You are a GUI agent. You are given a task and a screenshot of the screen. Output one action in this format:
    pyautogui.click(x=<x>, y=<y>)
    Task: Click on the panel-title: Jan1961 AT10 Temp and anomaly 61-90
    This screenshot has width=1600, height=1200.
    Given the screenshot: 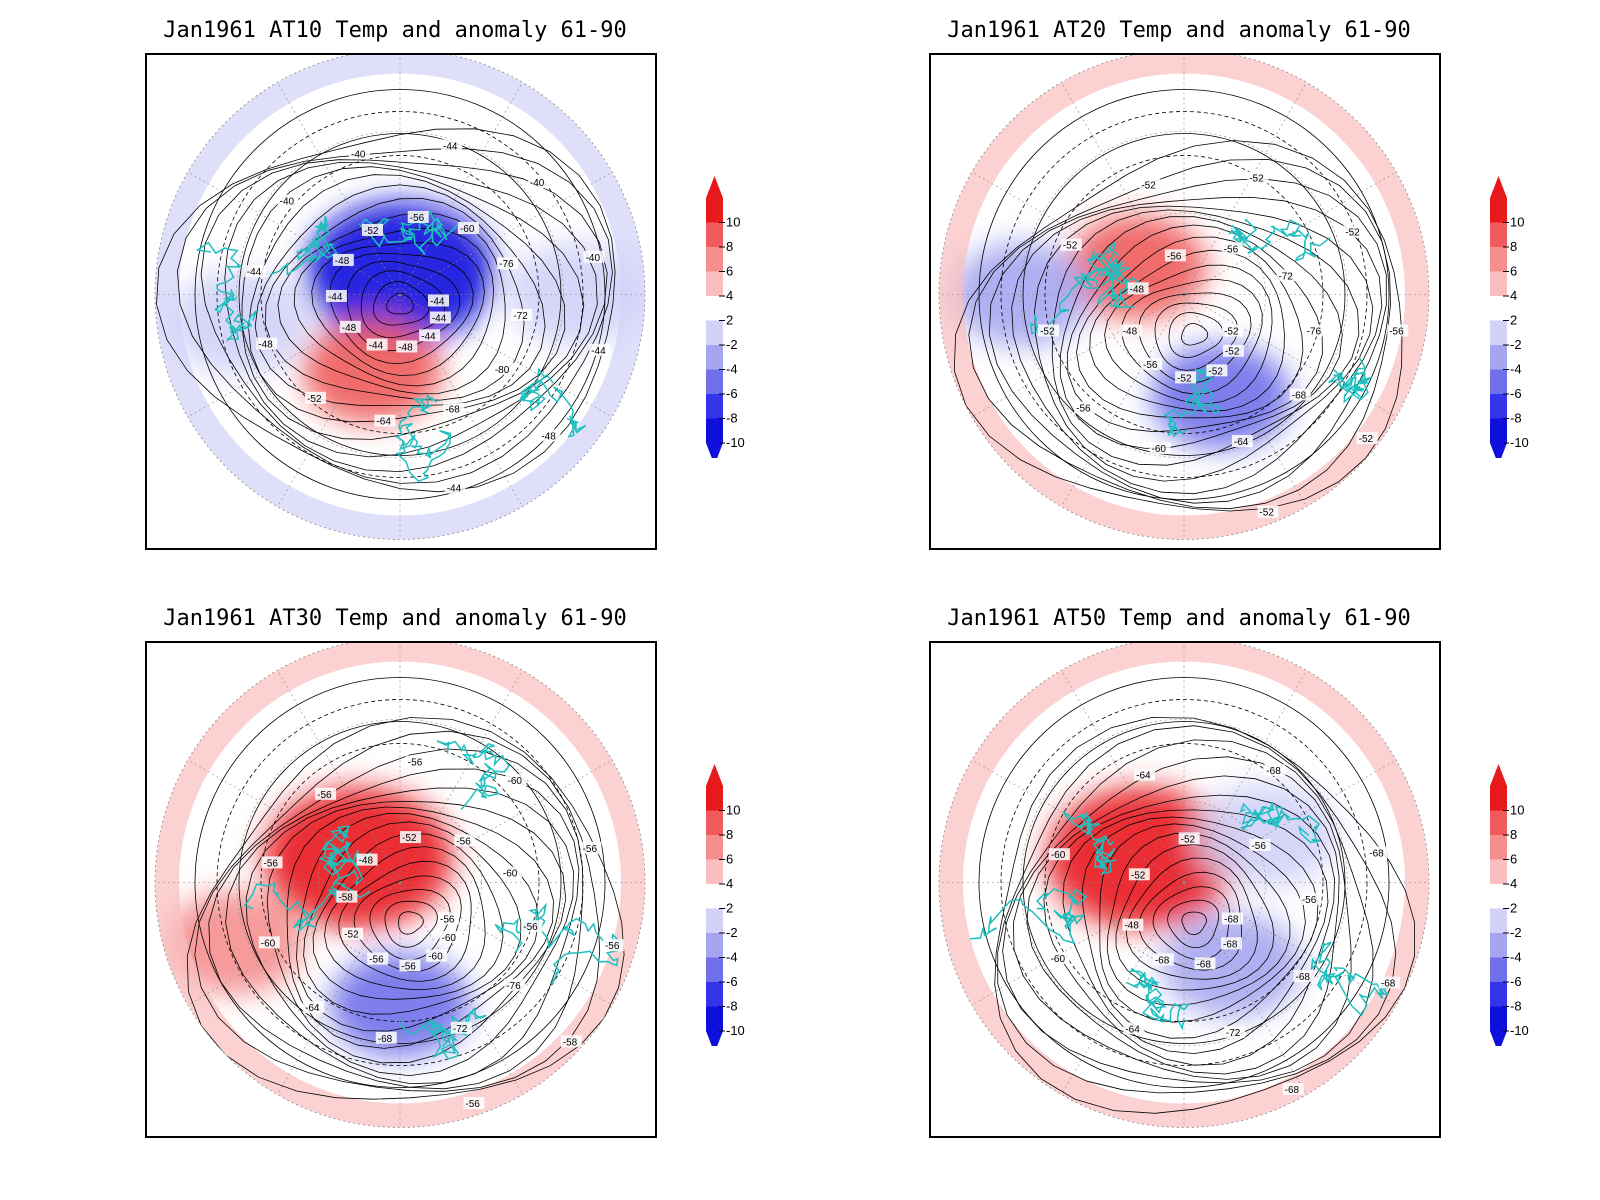 What is the action you would take?
    pyautogui.click(x=395, y=30)
    